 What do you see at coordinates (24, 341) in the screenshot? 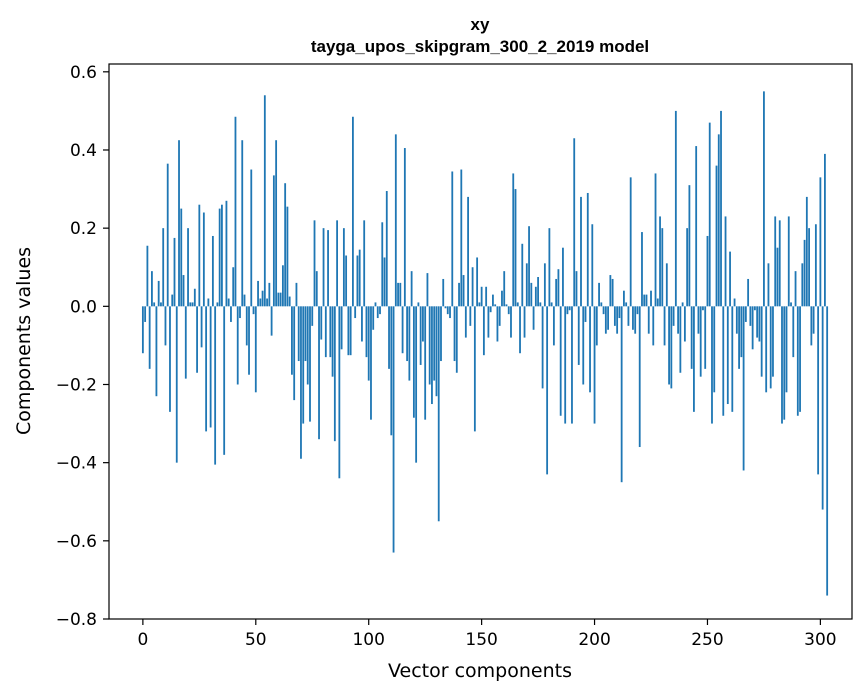
I see `y-axis-label: Components values` at bounding box center [24, 341].